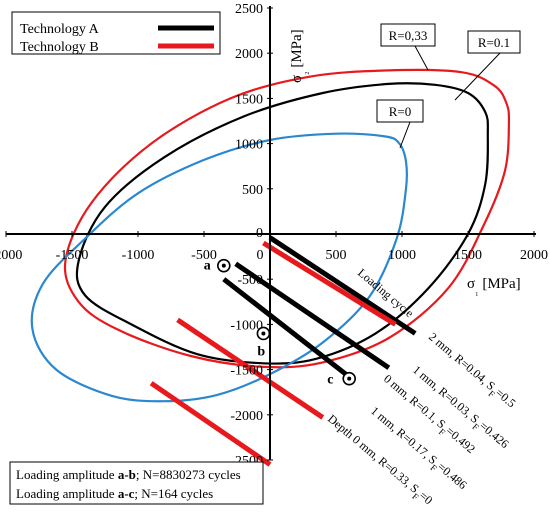  What do you see at coordinates (138, 255) in the screenshot?
I see `x-tick-label: -1000` at bounding box center [138, 255].